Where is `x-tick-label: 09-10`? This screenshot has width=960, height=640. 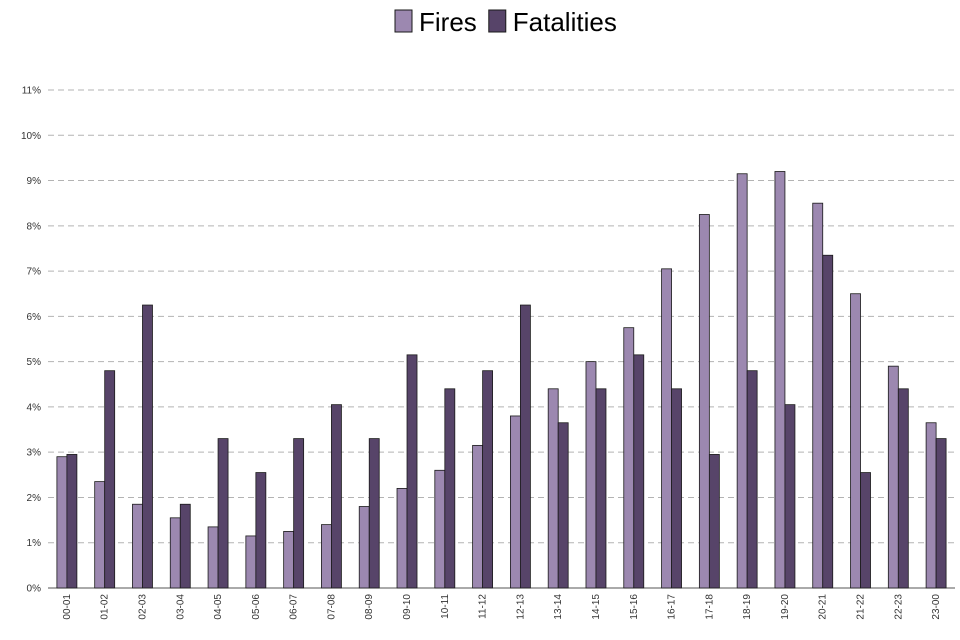 x-tick-label: 09-10 is located at coordinates (407, 607).